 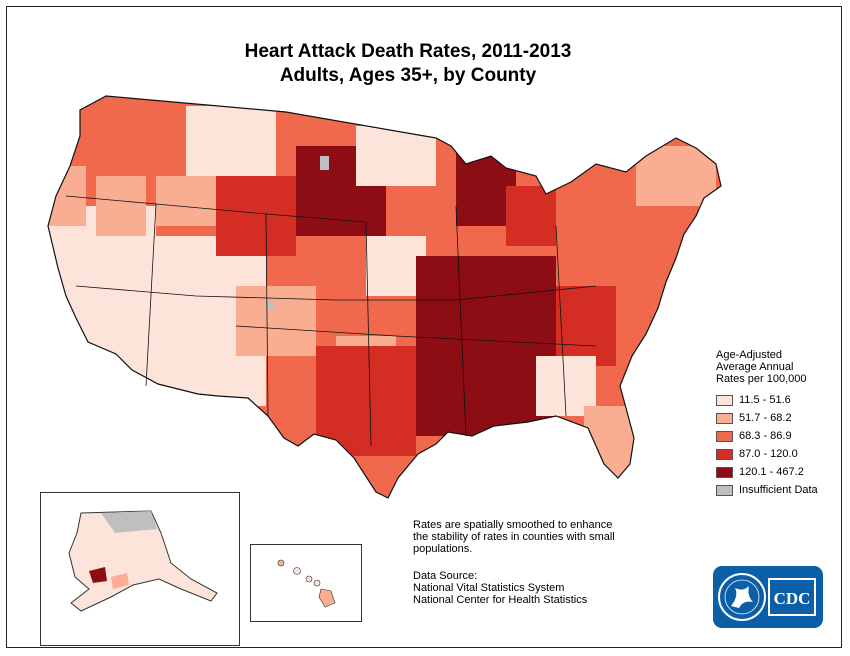 I want to click on legend-item: 11.5 - 51.6, so click(x=776, y=400).